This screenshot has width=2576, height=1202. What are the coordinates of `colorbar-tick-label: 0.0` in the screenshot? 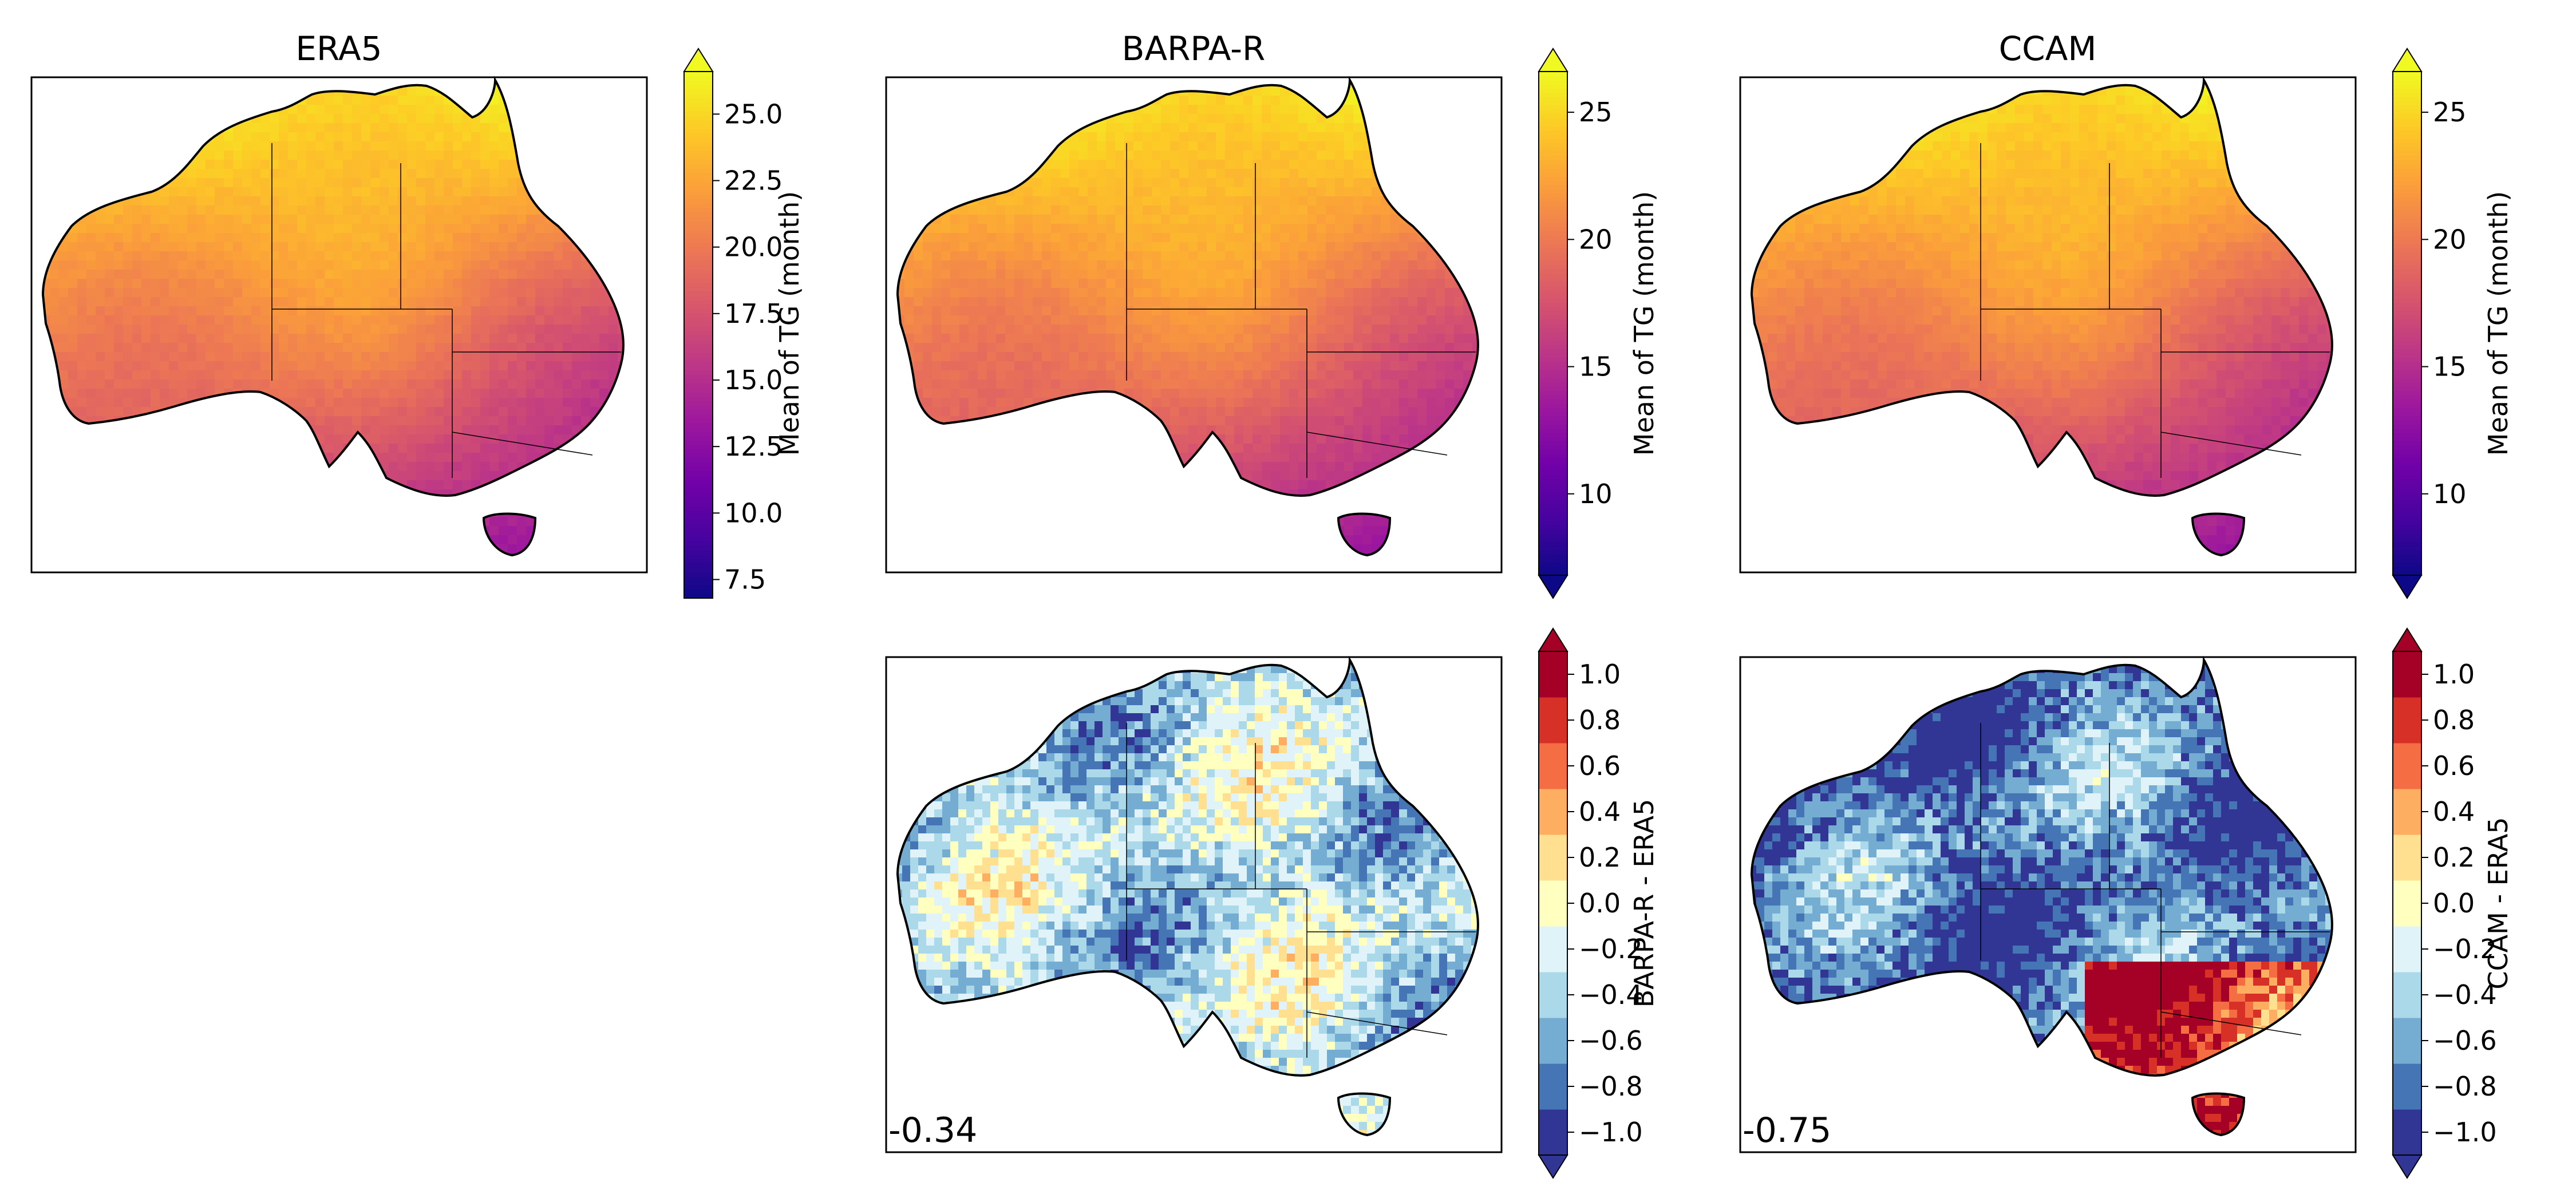 It's located at (1600, 904).